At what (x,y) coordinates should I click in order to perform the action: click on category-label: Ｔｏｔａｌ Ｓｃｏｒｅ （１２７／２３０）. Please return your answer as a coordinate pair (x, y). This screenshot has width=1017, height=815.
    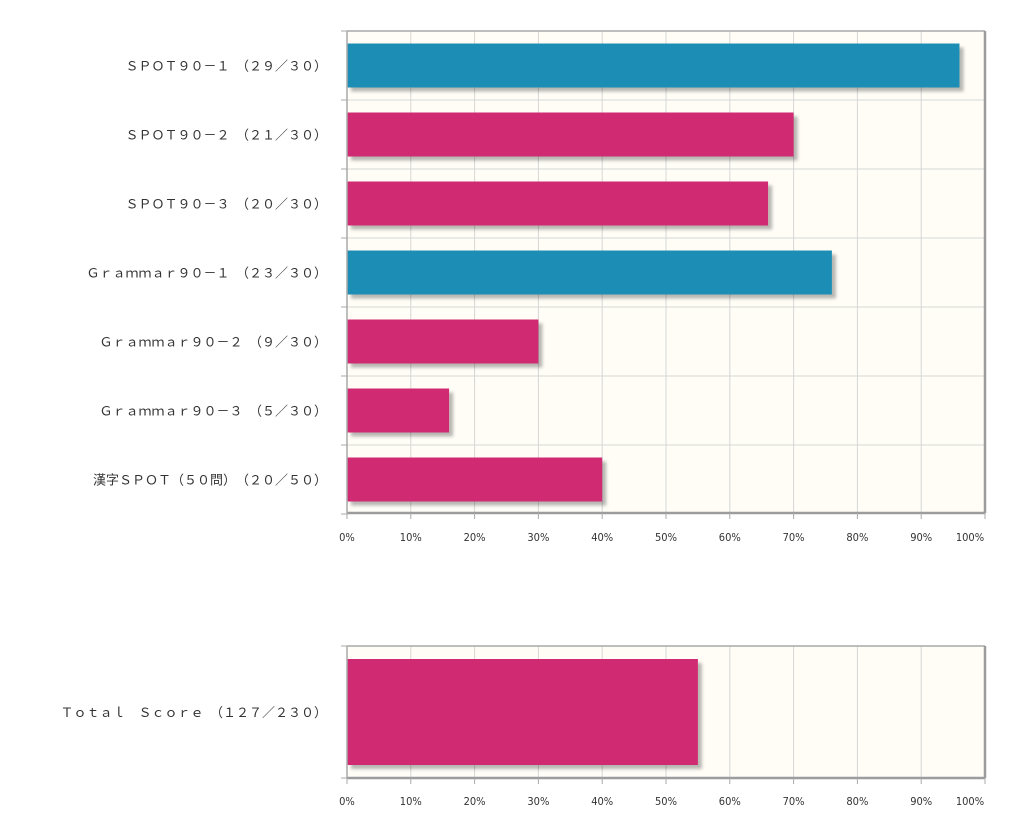
    Looking at the image, I should click on (193, 713).